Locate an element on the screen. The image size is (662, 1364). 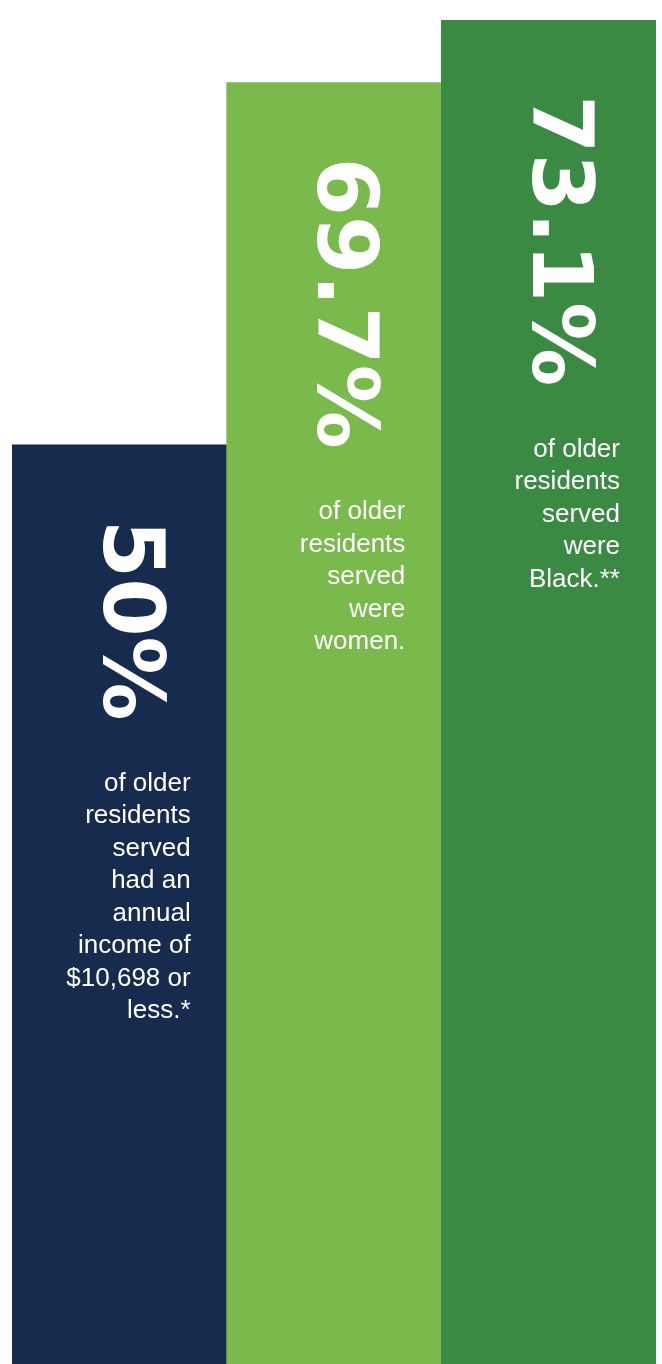
annotation: of older residents served had an annual income of $10,698 or less.* is located at coordinates (129, 895).